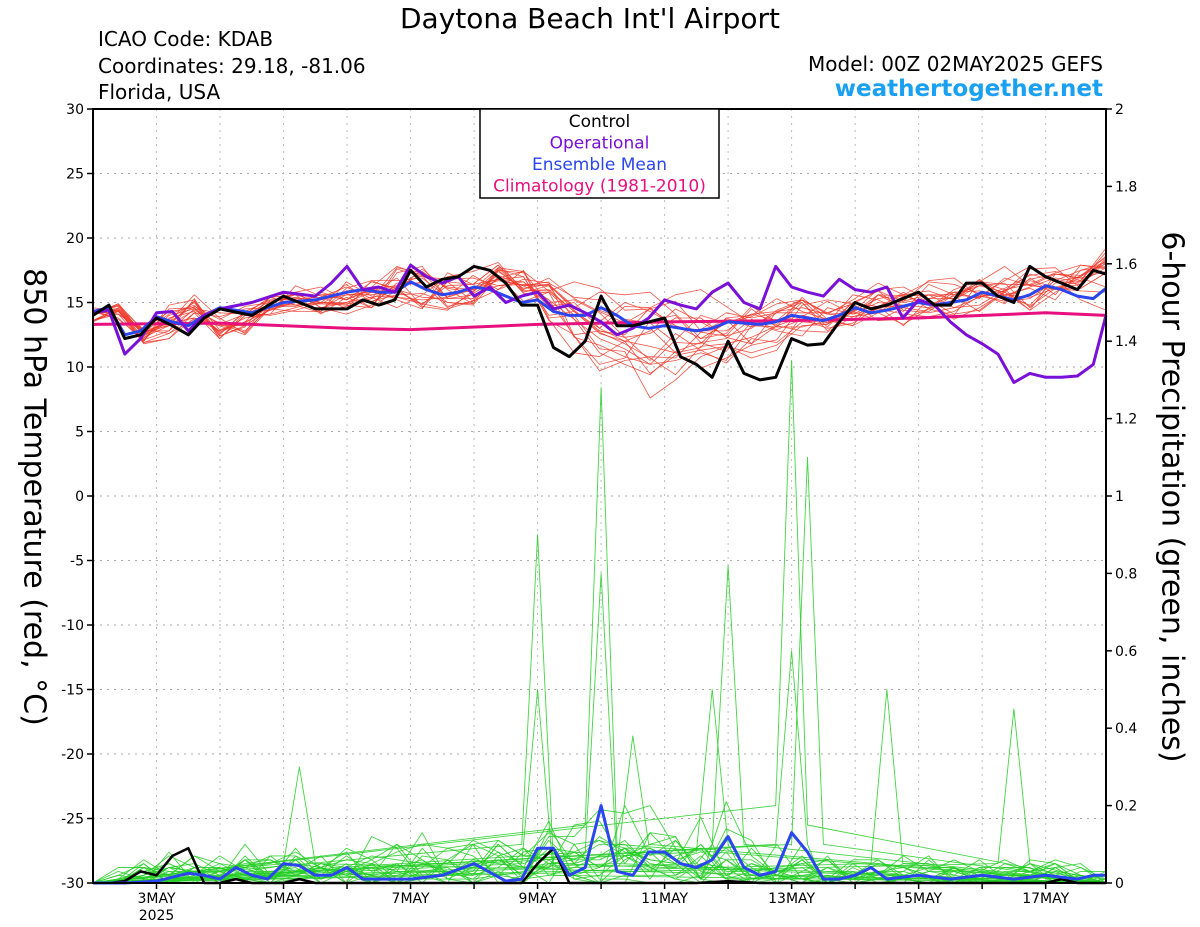 This screenshot has height=927, width=1200. Describe the element at coordinates (1126, 265) in the screenshot. I see `y2-tick-label: 1.6` at that location.